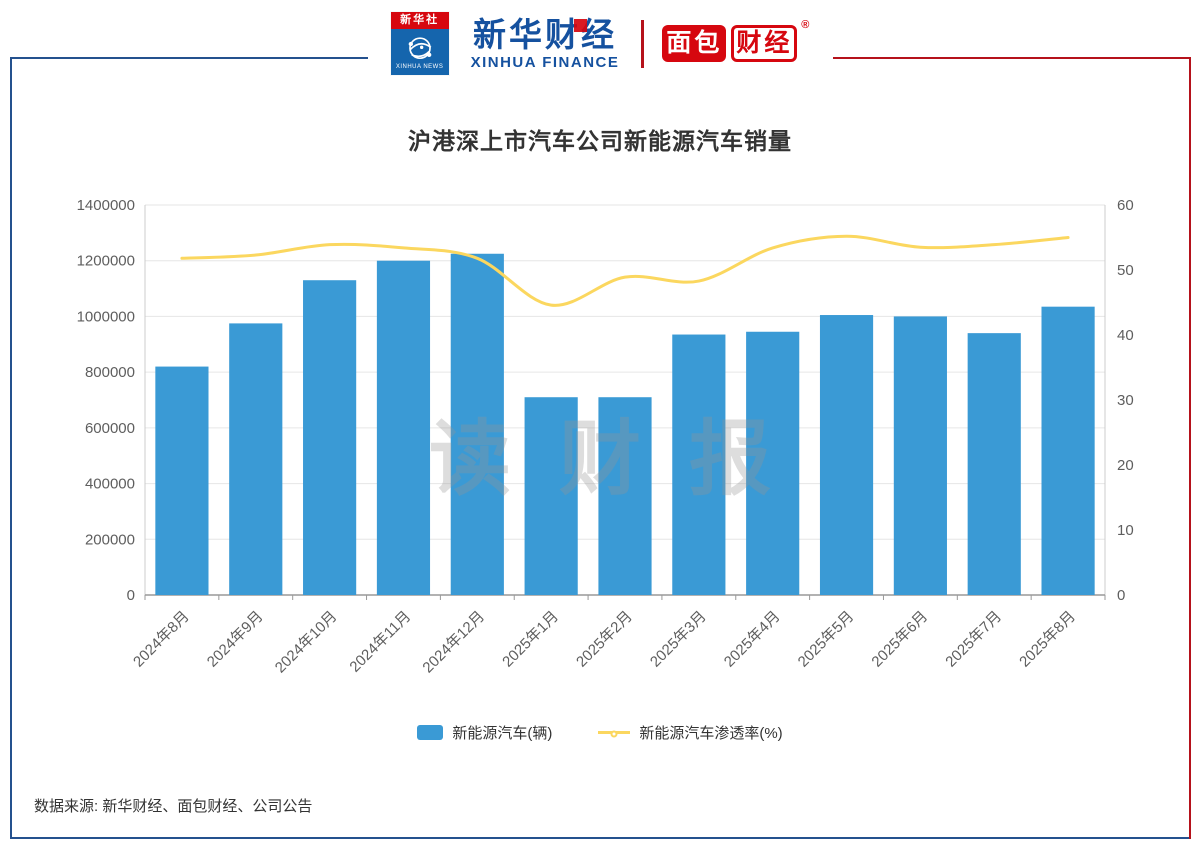 The height and width of the screenshot is (848, 1200). I want to click on line-series-swatch, so click(614, 734).